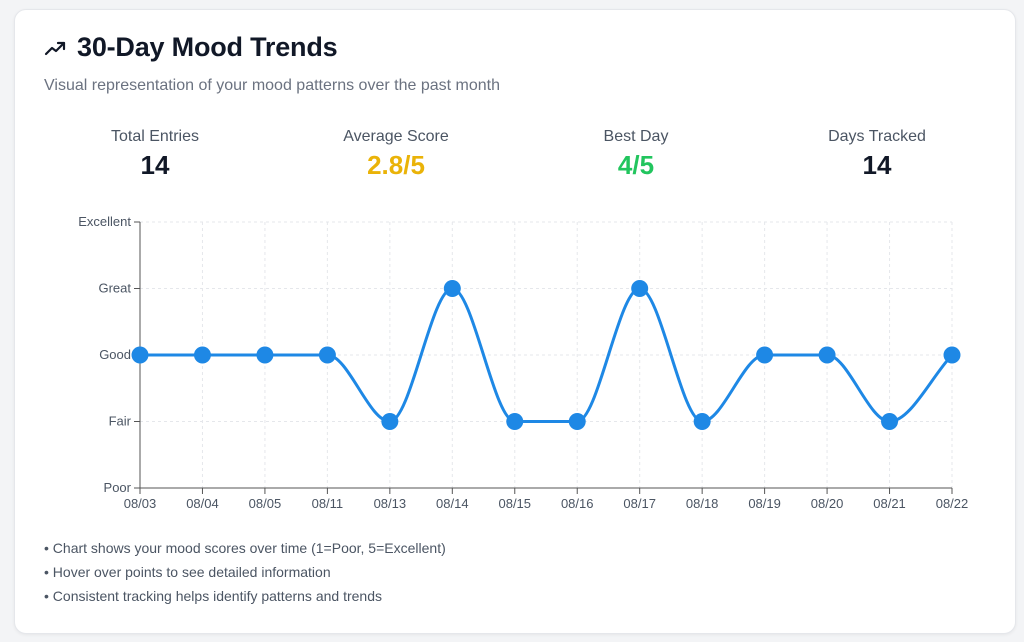  What do you see at coordinates (577, 503) in the screenshot?
I see `x-tick-label: 08/16` at bounding box center [577, 503].